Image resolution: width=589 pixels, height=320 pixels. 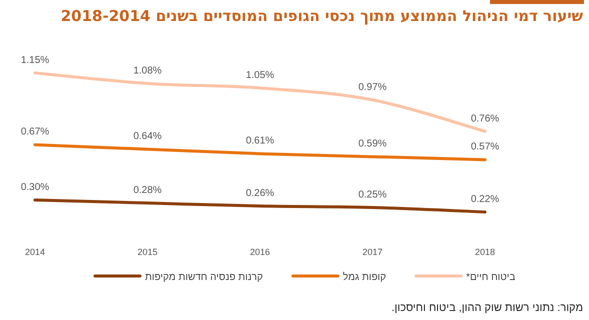 What do you see at coordinates (372, 252) in the screenshot?
I see `x-tick-label: 2017` at bounding box center [372, 252].